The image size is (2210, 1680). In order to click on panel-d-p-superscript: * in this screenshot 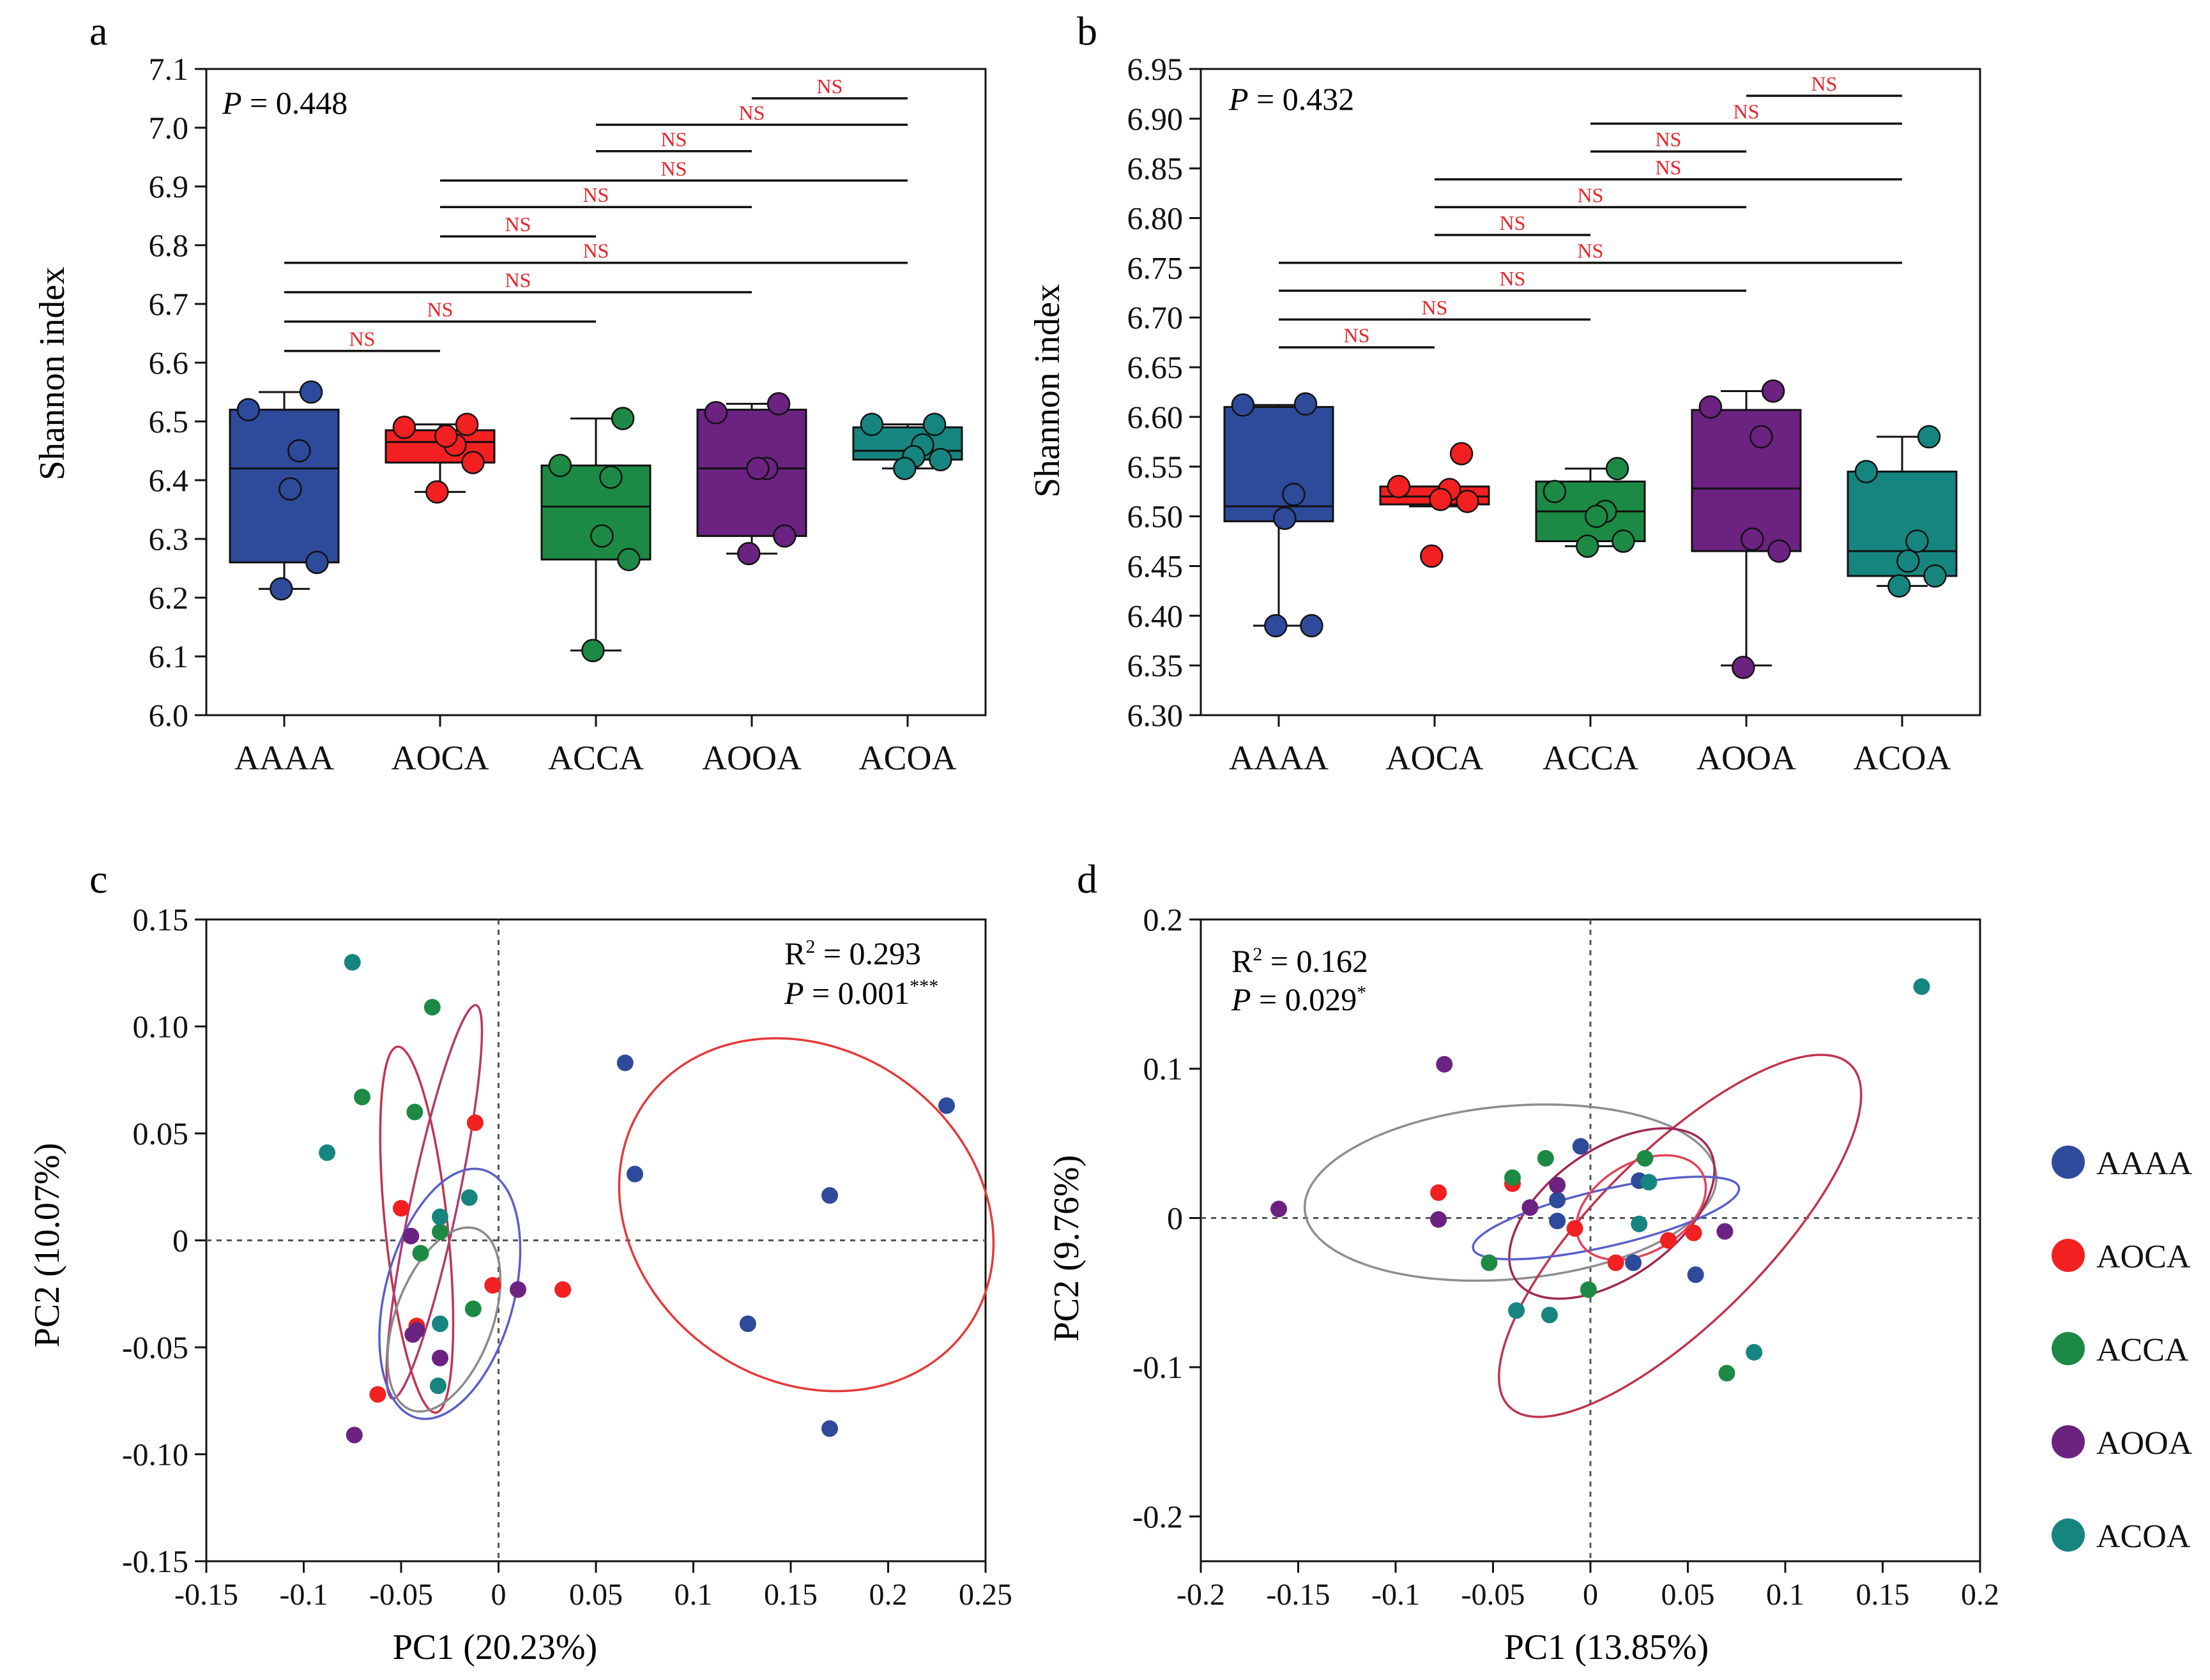, I will do `click(1361, 992)`.